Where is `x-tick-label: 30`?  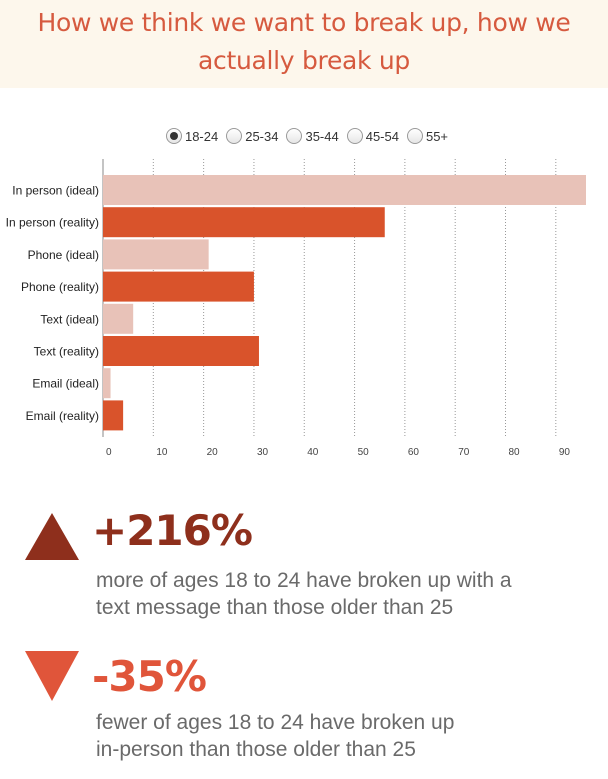
x-tick-label: 30 is located at coordinates (263, 452).